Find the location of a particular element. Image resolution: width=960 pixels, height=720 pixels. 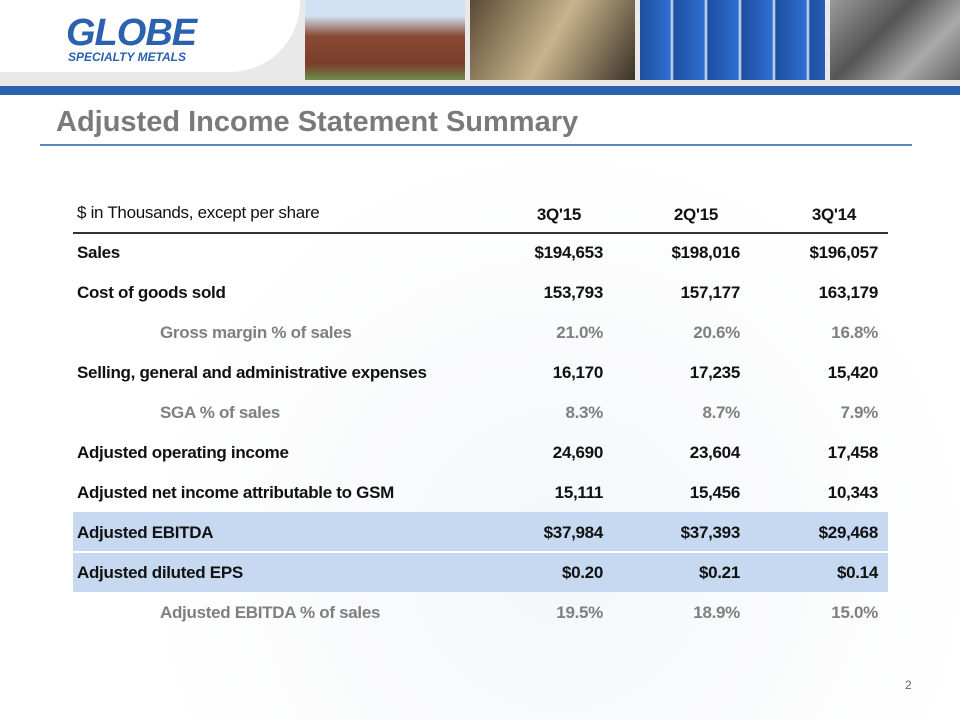

row-value: 20.6% is located at coordinates (716, 332).